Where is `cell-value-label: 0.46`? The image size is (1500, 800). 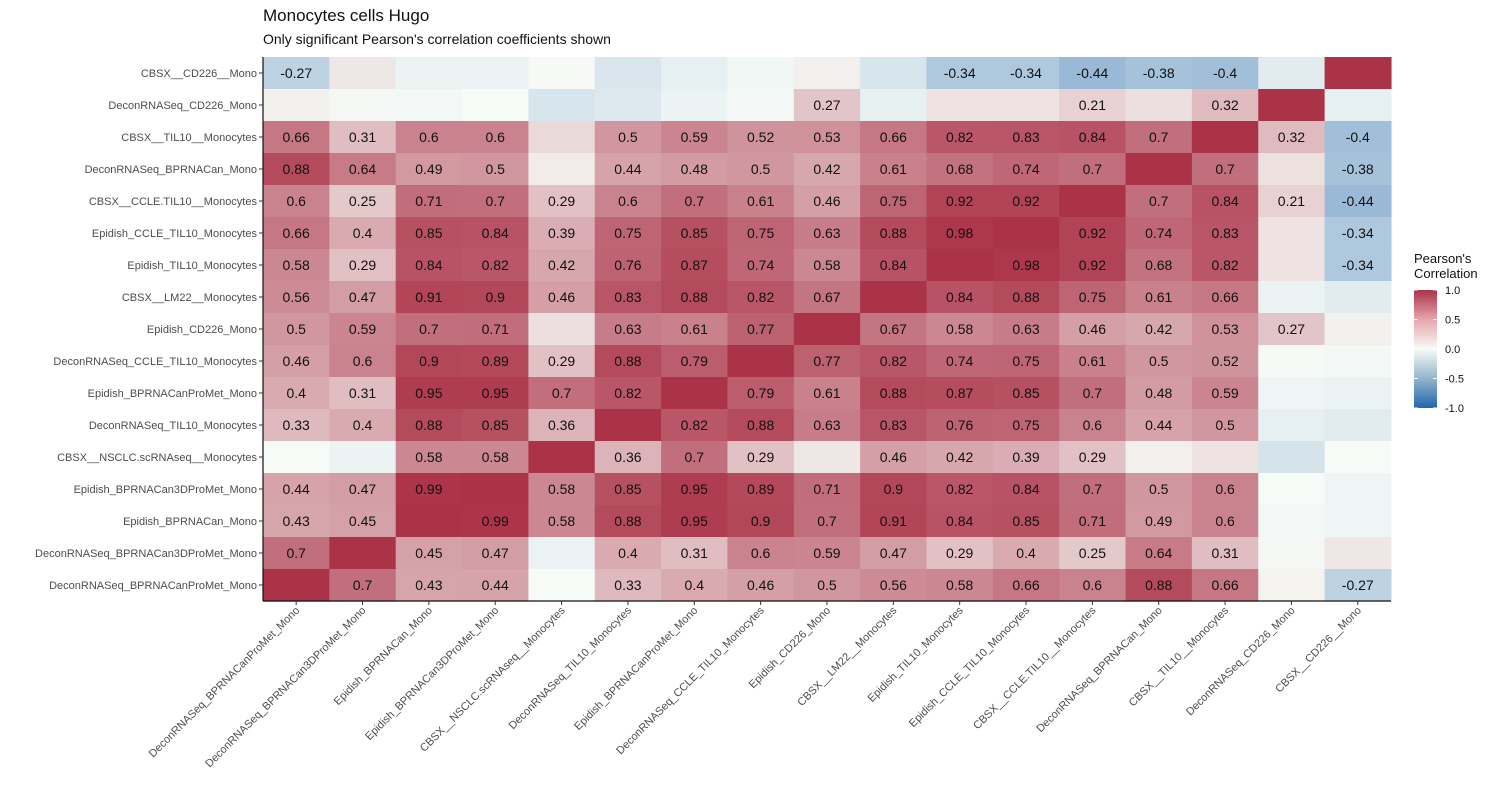 cell-value-label: 0.46 is located at coordinates (1092, 329).